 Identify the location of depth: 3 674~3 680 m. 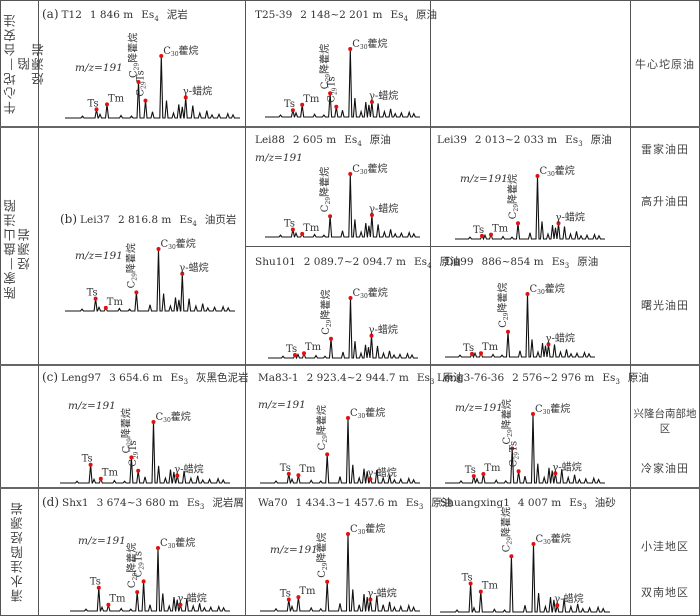
(137, 503).